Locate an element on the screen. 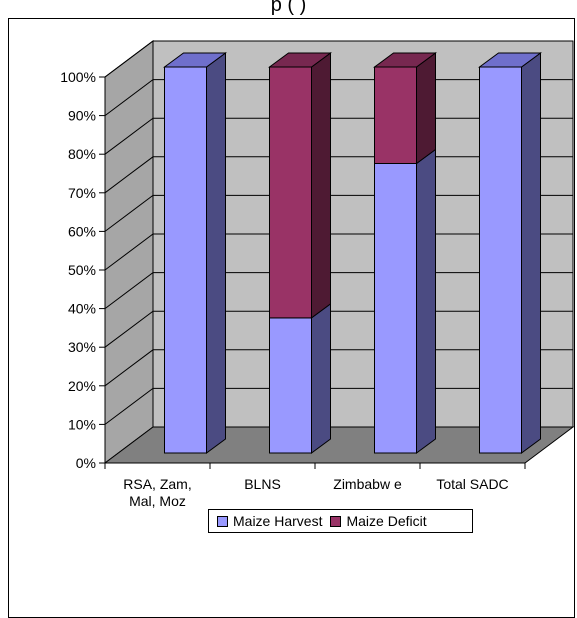 The width and height of the screenshot is (577, 618). x-category-label: Mal, Moz is located at coordinates (157, 501).